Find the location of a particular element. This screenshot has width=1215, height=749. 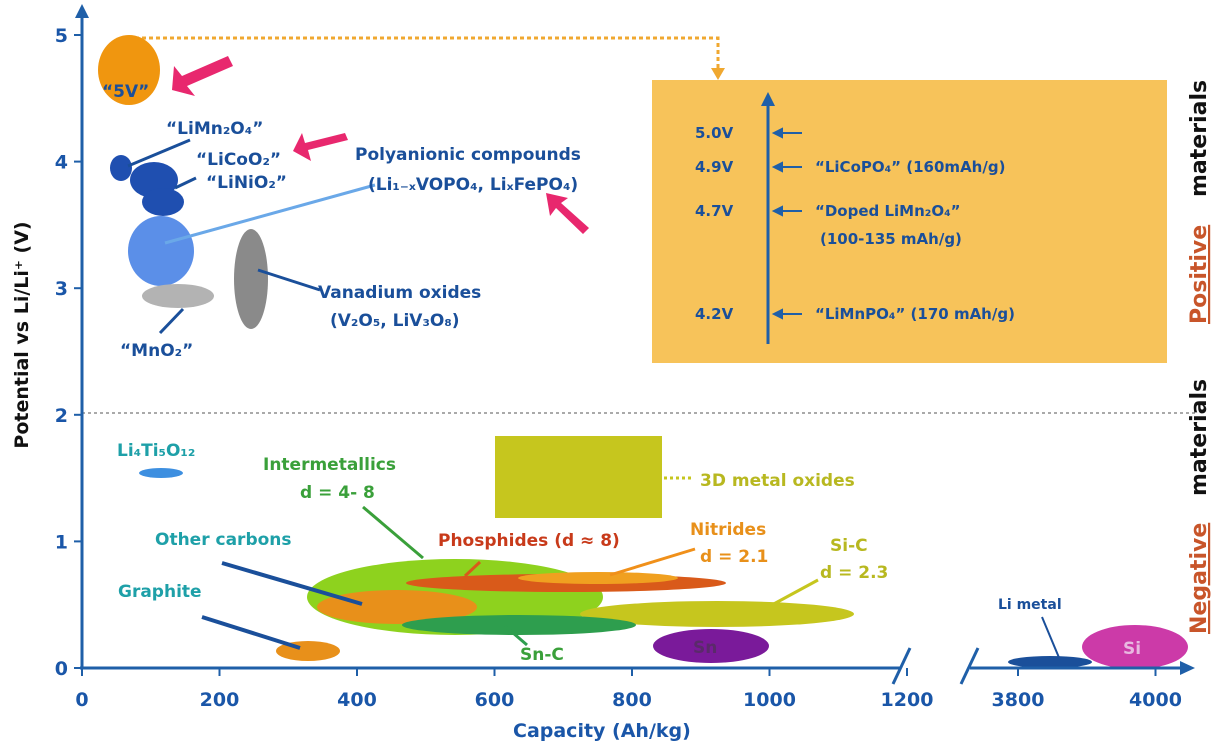

y-axis-label: Potential vs Li/Li⁺ (V) is located at coordinates (22, 334).